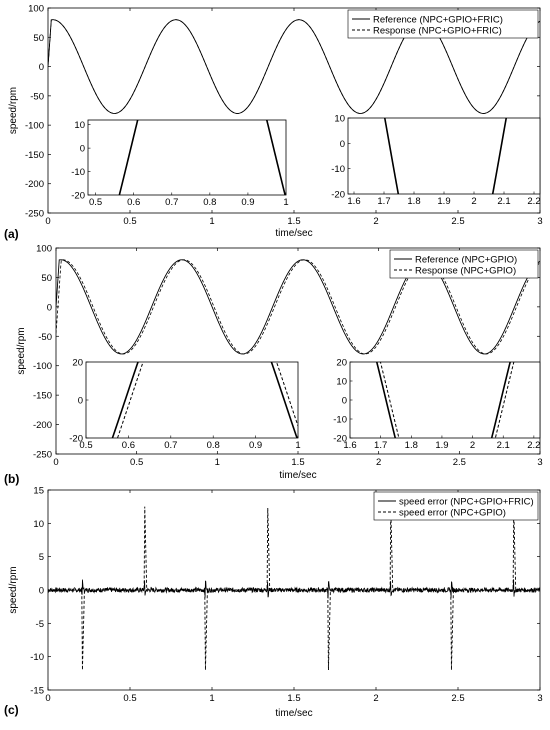 The width and height of the screenshot is (550, 730). I want to click on series-line-response, so click(298, 307).